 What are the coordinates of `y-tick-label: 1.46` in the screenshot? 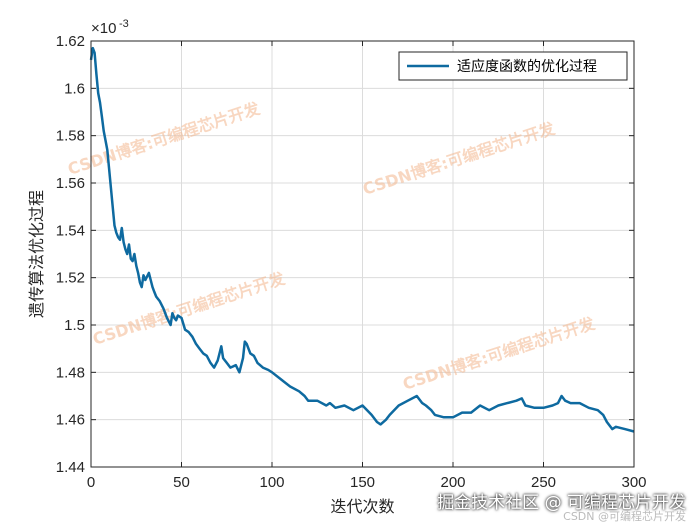 It's located at (70, 420).